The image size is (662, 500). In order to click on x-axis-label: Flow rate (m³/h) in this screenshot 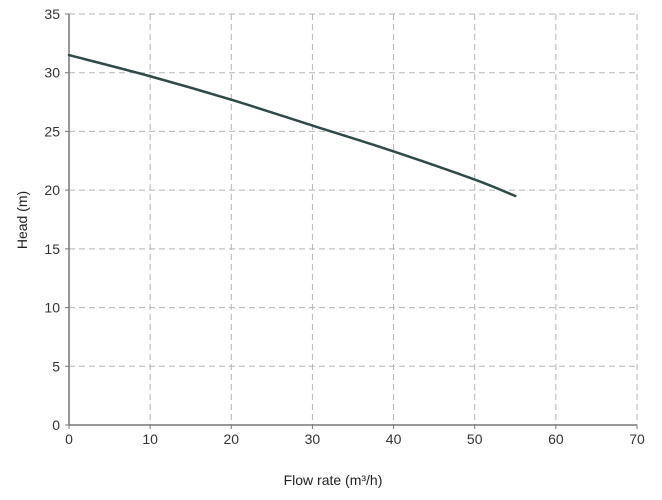, I will do `click(333, 480)`.